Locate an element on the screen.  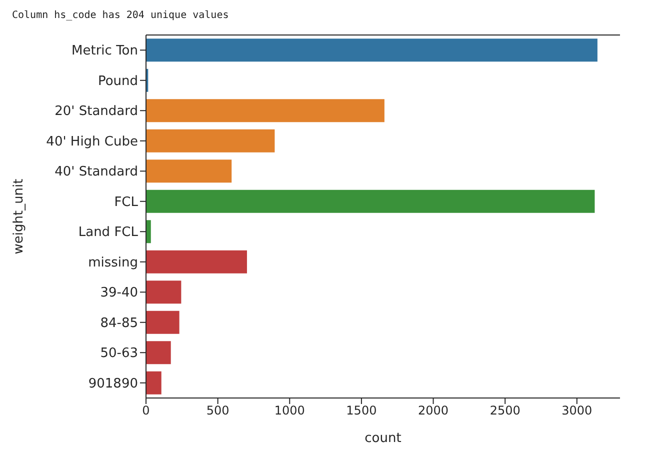
y-tick-label: 20' Standard is located at coordinates (96, 112).